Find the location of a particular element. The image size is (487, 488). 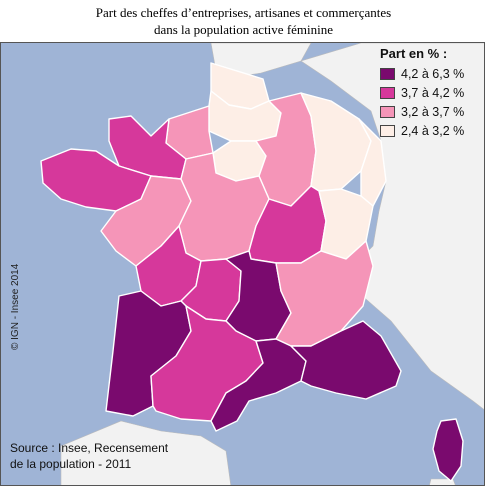

legend-label: 3,7 à 4,2 % is located at coordinates (433, 92).